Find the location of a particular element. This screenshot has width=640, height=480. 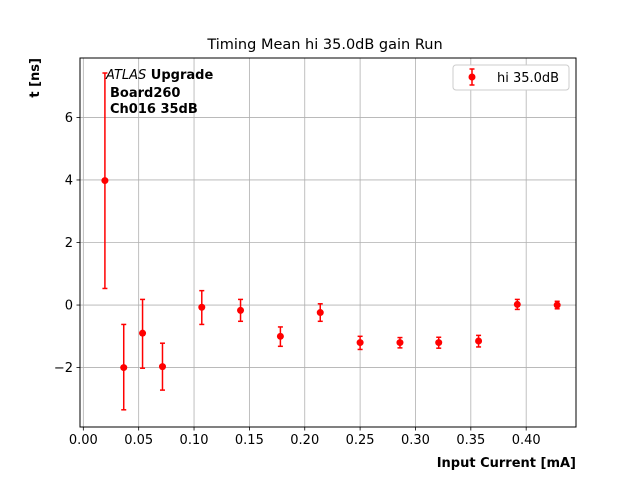

legend: hi 35.0dB is located at coordinates (511, 77).